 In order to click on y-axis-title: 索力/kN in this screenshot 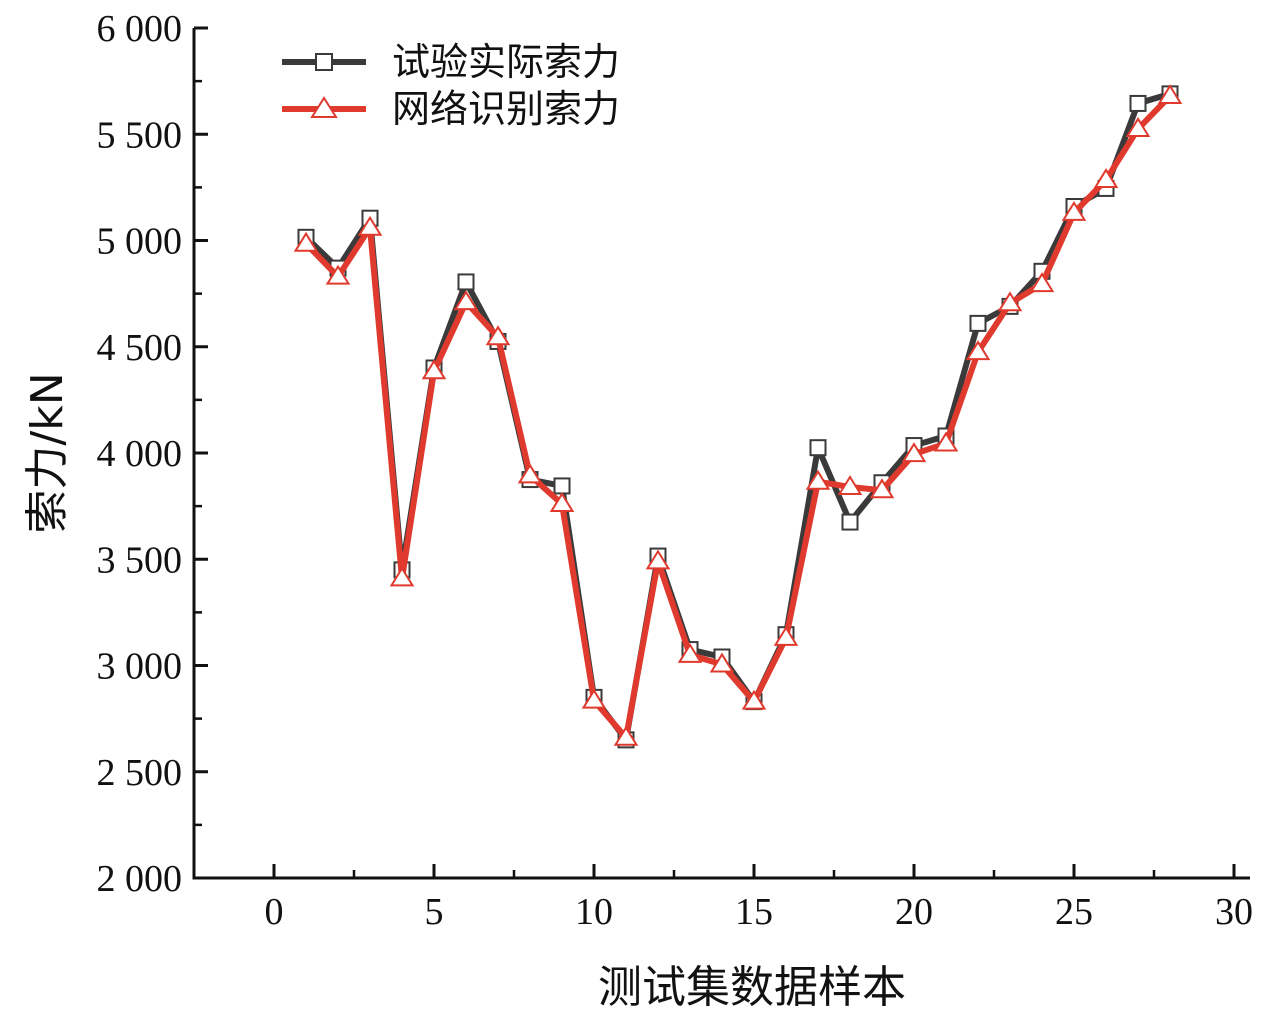, I will do `click(47, 452)`.